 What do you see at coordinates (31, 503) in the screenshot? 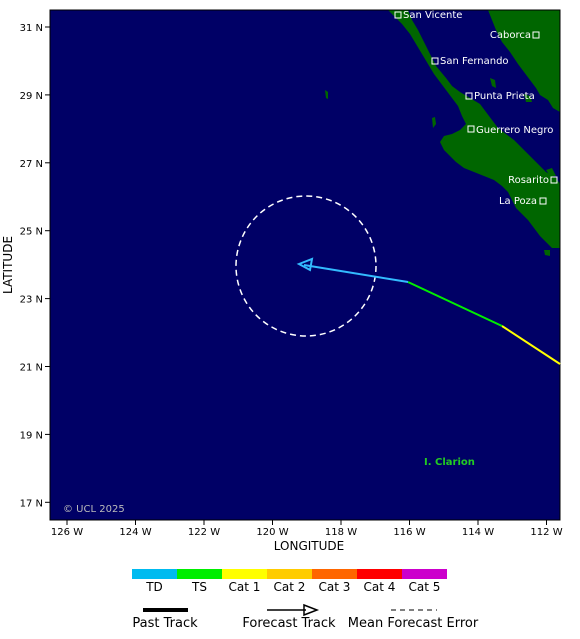
I see `latitude-tick-label: 17 N` at bounding box center [31, 503].